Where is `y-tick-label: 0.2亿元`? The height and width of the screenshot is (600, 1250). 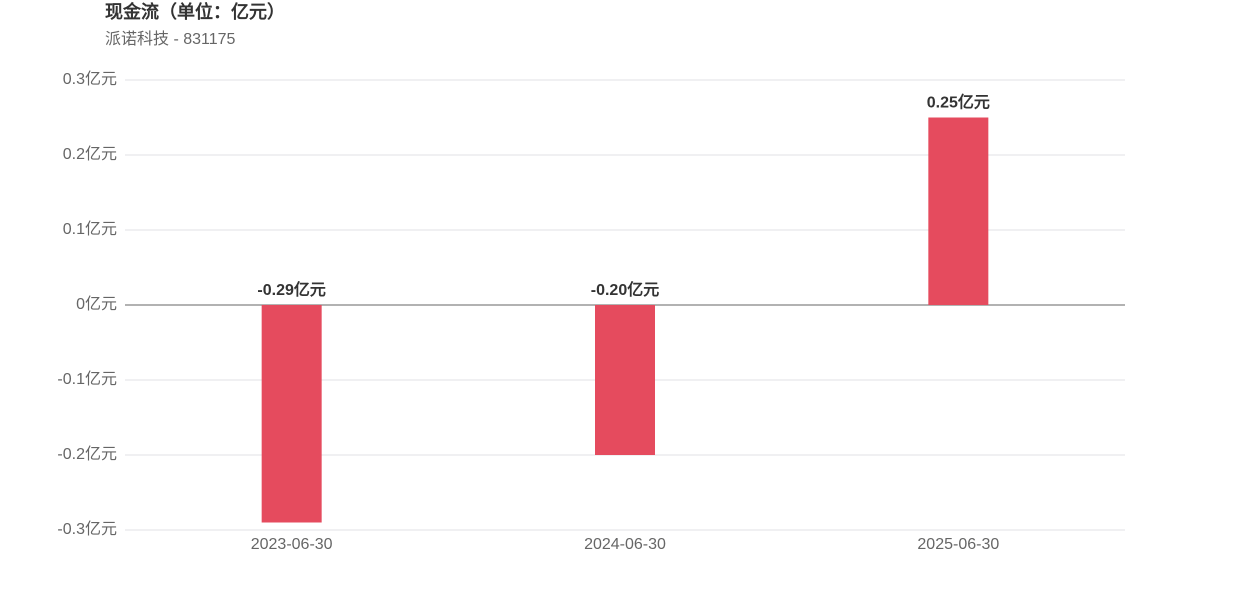
y-tick-label: 0.2亿元 is located at coordinates (90, 154).